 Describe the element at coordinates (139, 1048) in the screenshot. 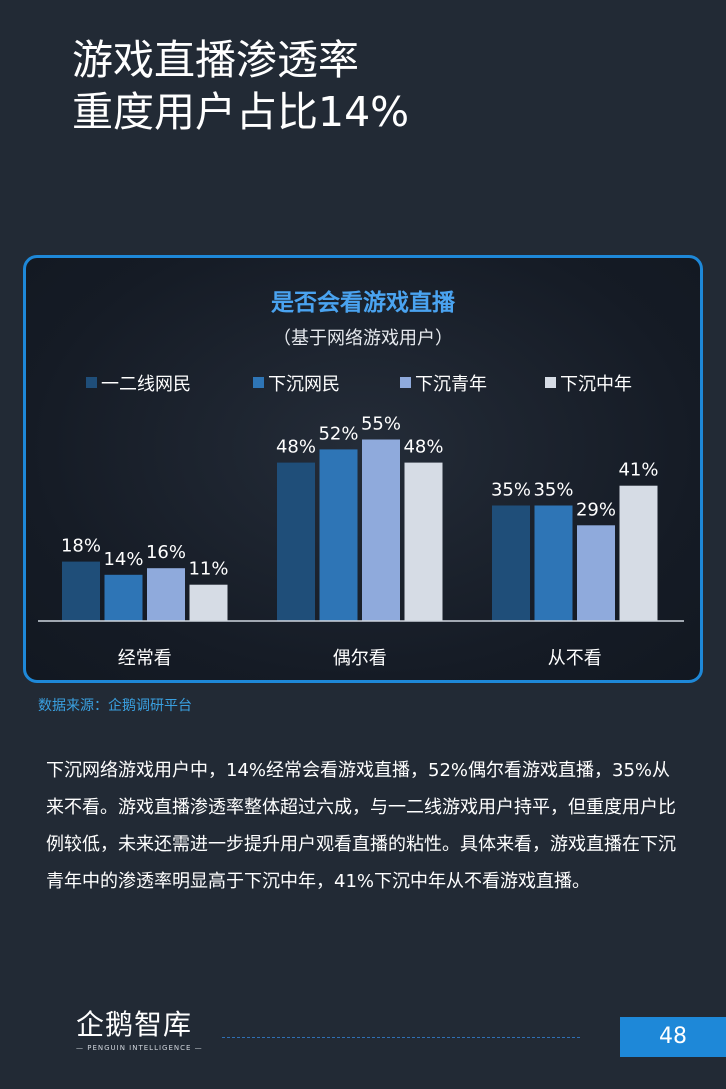

I see `logo-subtitle: — PENGUIN INTELLIGENCE —` at that location.